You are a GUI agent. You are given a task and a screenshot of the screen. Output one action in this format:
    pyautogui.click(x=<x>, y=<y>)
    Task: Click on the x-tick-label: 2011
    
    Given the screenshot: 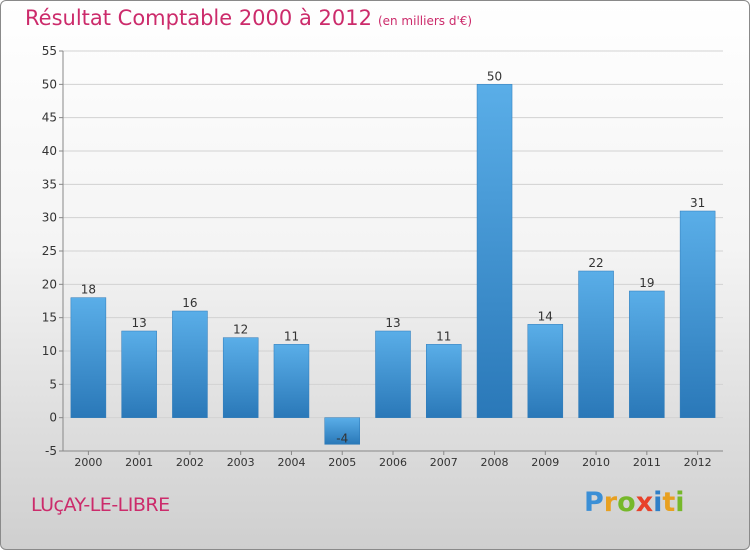 What is the action you would take?
    pyautogui.click(x=647, y=462)
    